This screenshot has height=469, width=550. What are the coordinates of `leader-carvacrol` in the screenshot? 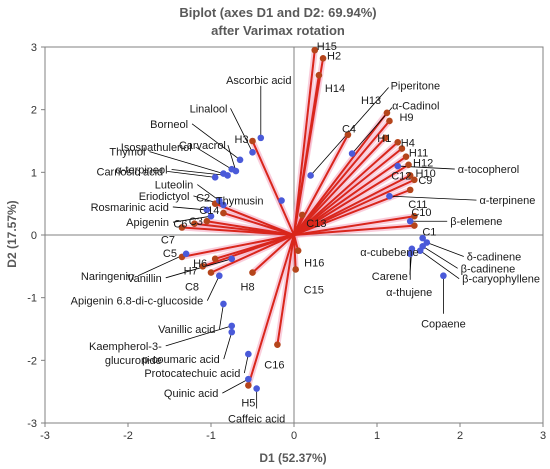 It's located at (232, 158).